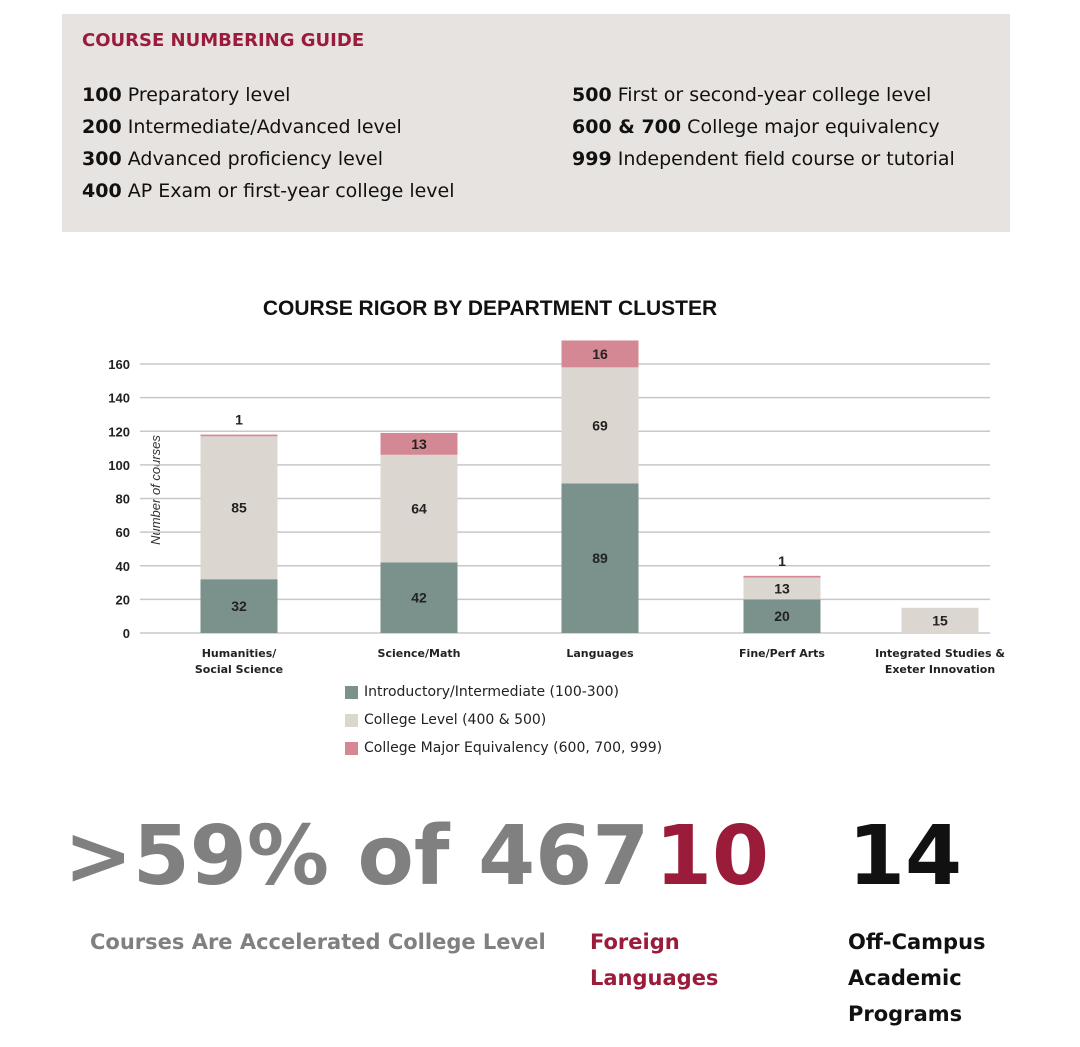 The height and width of the screenshot is (1047, 1080). What do you see at coordinates (119, 431) in the screenshot?
I see `y-tick-label: 120` at bounding box center [119, 431].